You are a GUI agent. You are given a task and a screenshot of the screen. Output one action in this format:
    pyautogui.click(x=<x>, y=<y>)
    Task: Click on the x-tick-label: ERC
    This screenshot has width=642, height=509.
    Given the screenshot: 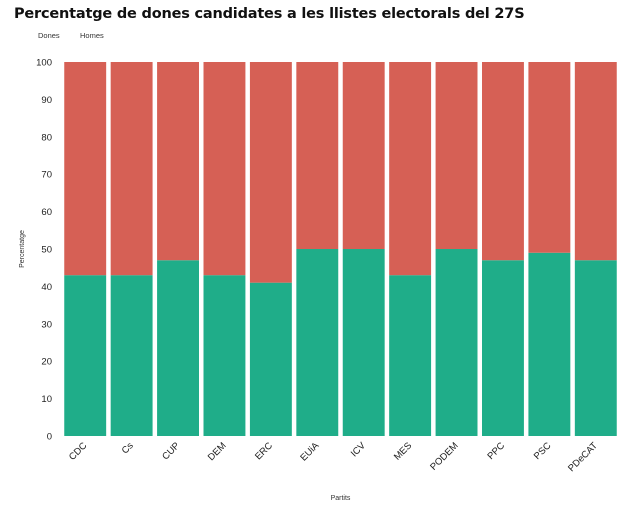 What is the action you would take?
    pyautogui.click(x=264, y=451)
    